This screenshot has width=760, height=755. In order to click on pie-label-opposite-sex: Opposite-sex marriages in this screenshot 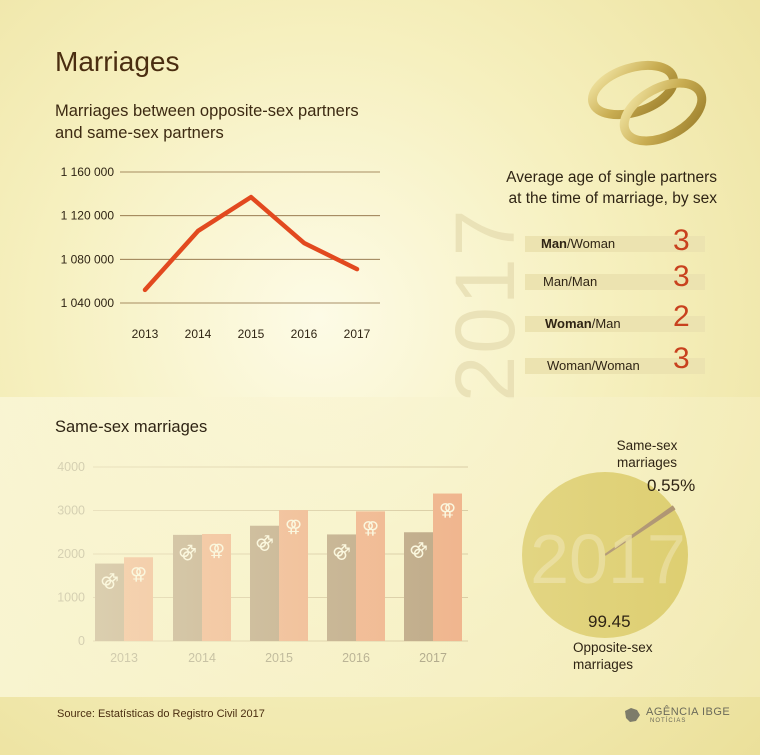, I will do `click(613, 656)`.